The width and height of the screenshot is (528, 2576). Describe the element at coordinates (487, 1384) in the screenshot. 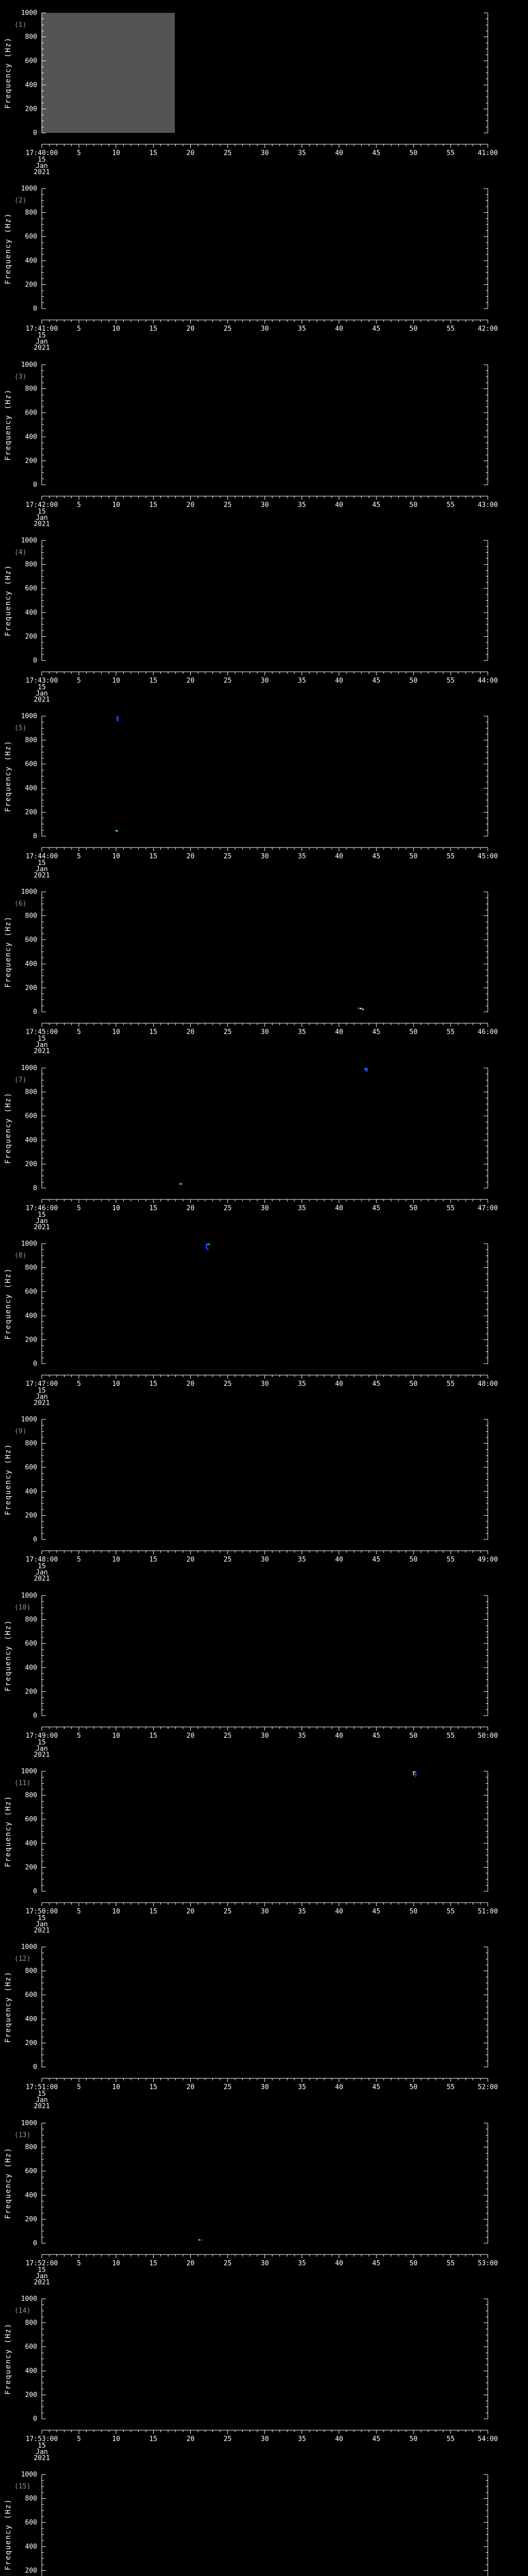

I see `end-time-label: 48:00` at that location.